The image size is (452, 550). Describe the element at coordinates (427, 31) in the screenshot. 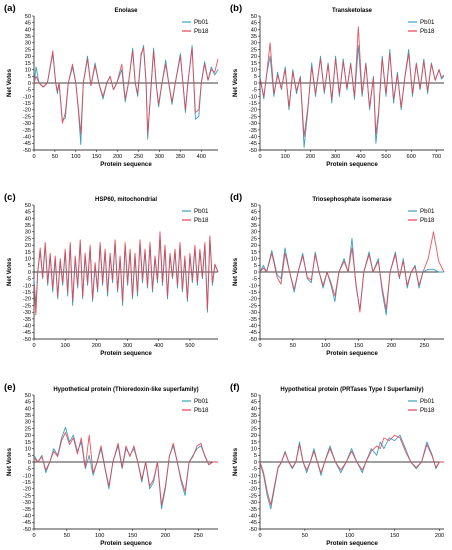

I see `legend-label: Pb18` at that location.